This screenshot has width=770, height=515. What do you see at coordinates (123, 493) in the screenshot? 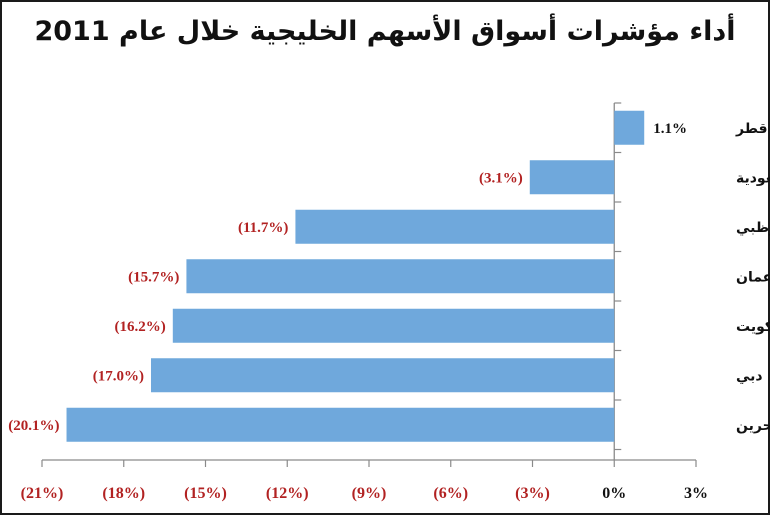
I see `x-tick-label: (18%)` at bounding box center [123, 493].